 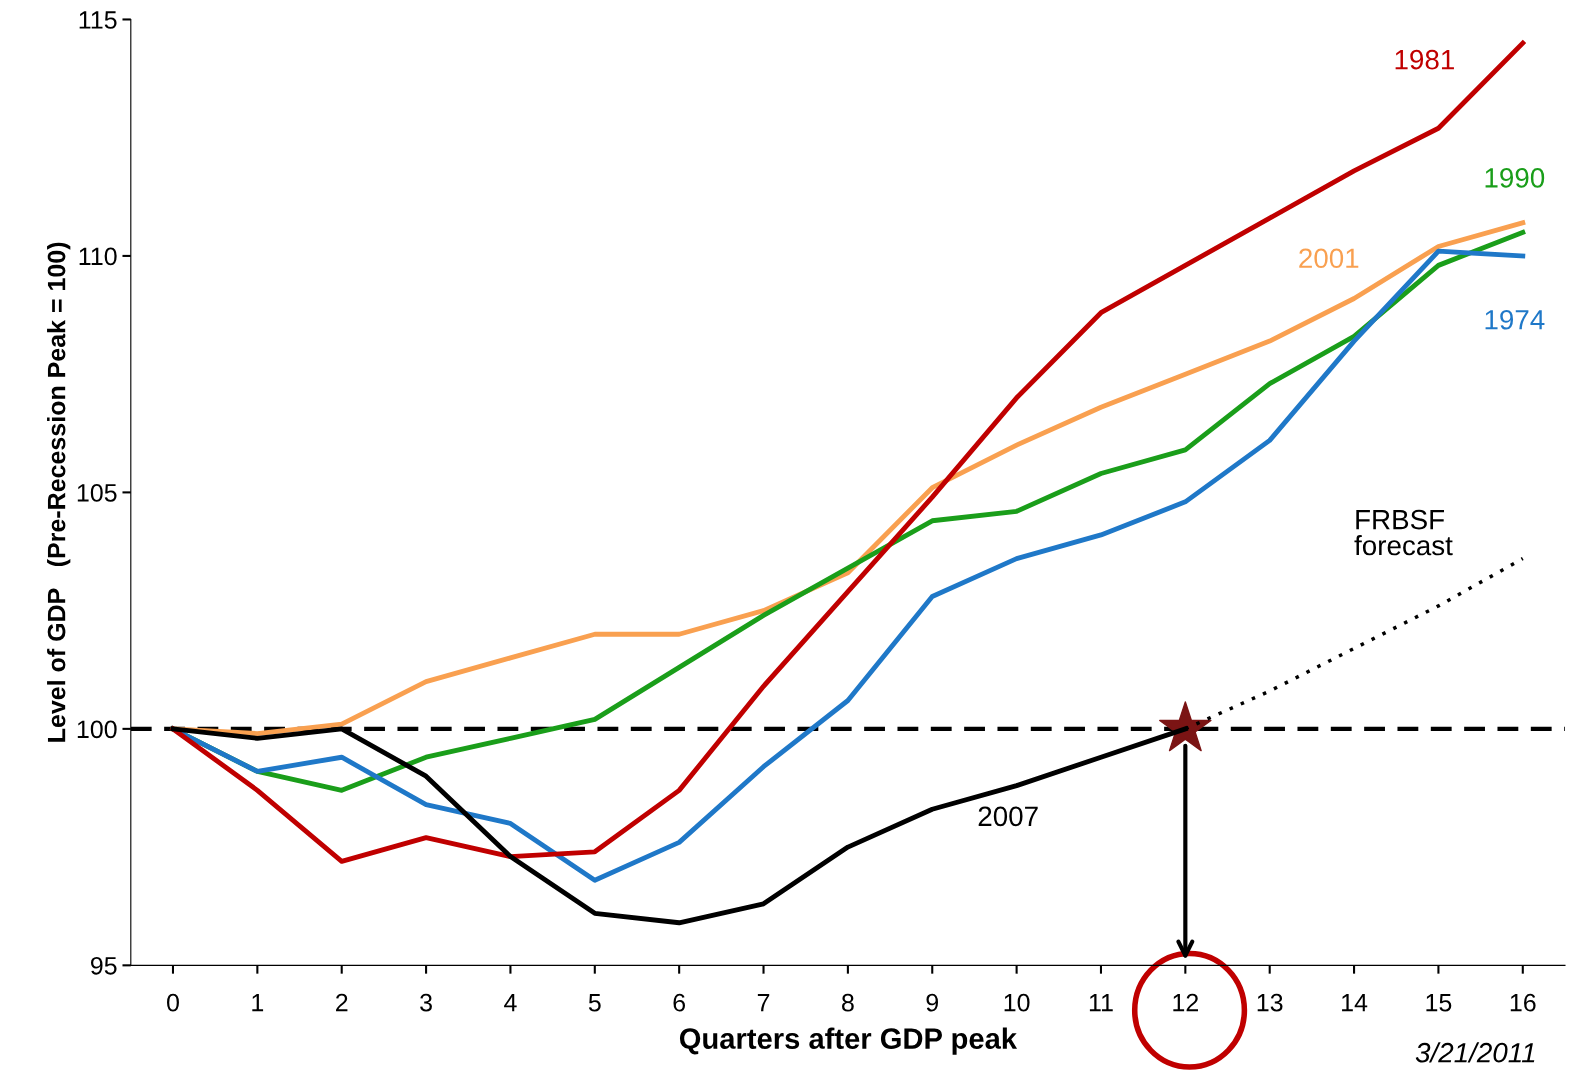 What do you see at coordinates (510, 1003) in the screenshot?
I see `x-tick-label: 4` at bounding box center [510, 1003].